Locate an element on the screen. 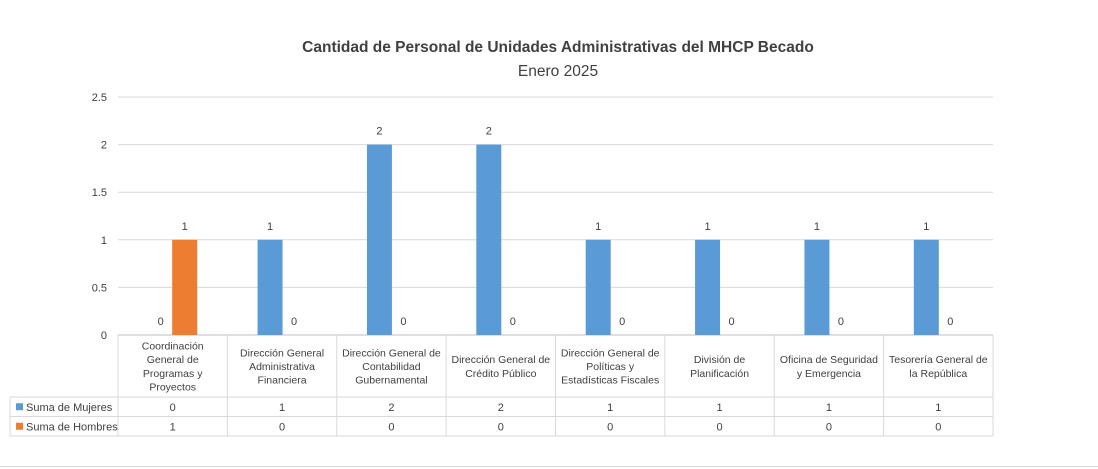 The width and height of the screenshot is (1098, 469). x-tick-label: División de Planificación is located at coordinates (719, 367).